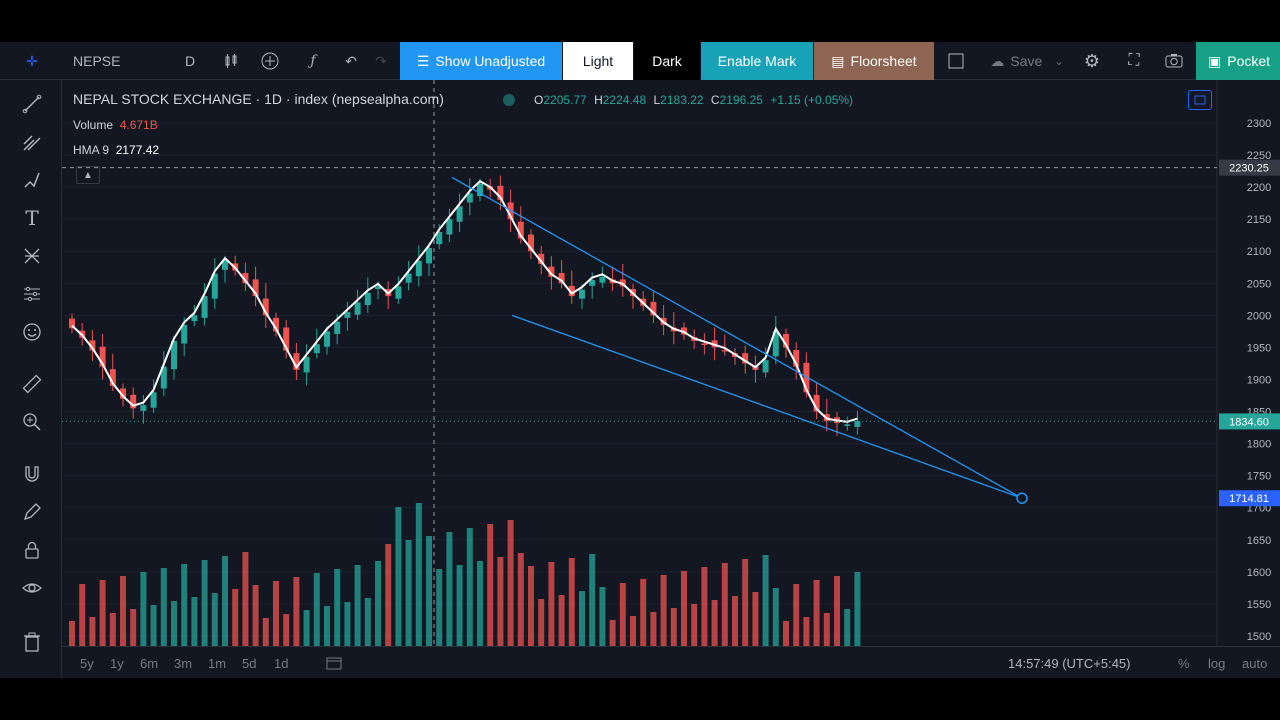  Describe the element at coordinates (32, 512) in the screenshot. I see `draw-pencil-icon` at that location.